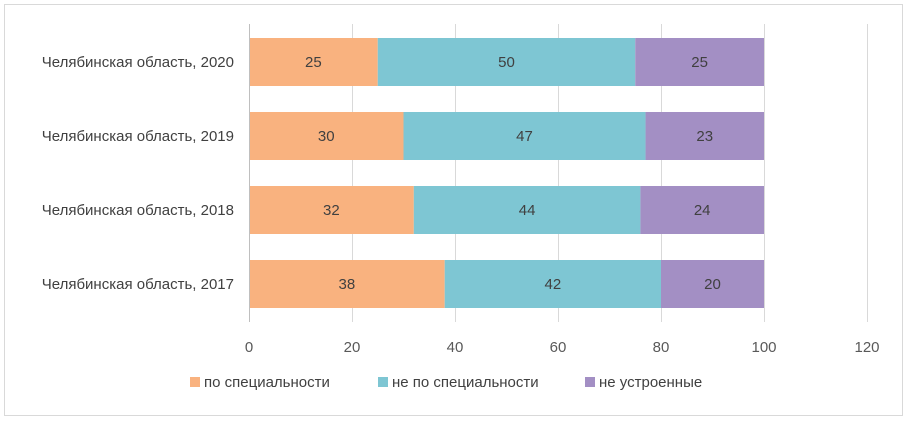  What do you see at coordinates (138, 210) in the screenshot?
I see `category-label: Челябинская область, 2018` at bounding box center [138, 210].